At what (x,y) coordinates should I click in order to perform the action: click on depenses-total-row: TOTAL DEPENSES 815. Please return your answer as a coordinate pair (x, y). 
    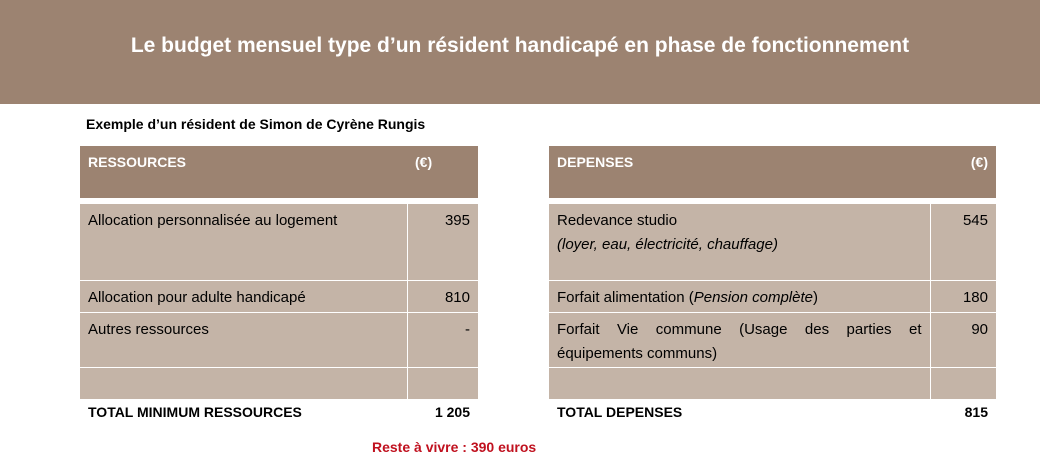
    Looking at the image, I should click on (772, 409).